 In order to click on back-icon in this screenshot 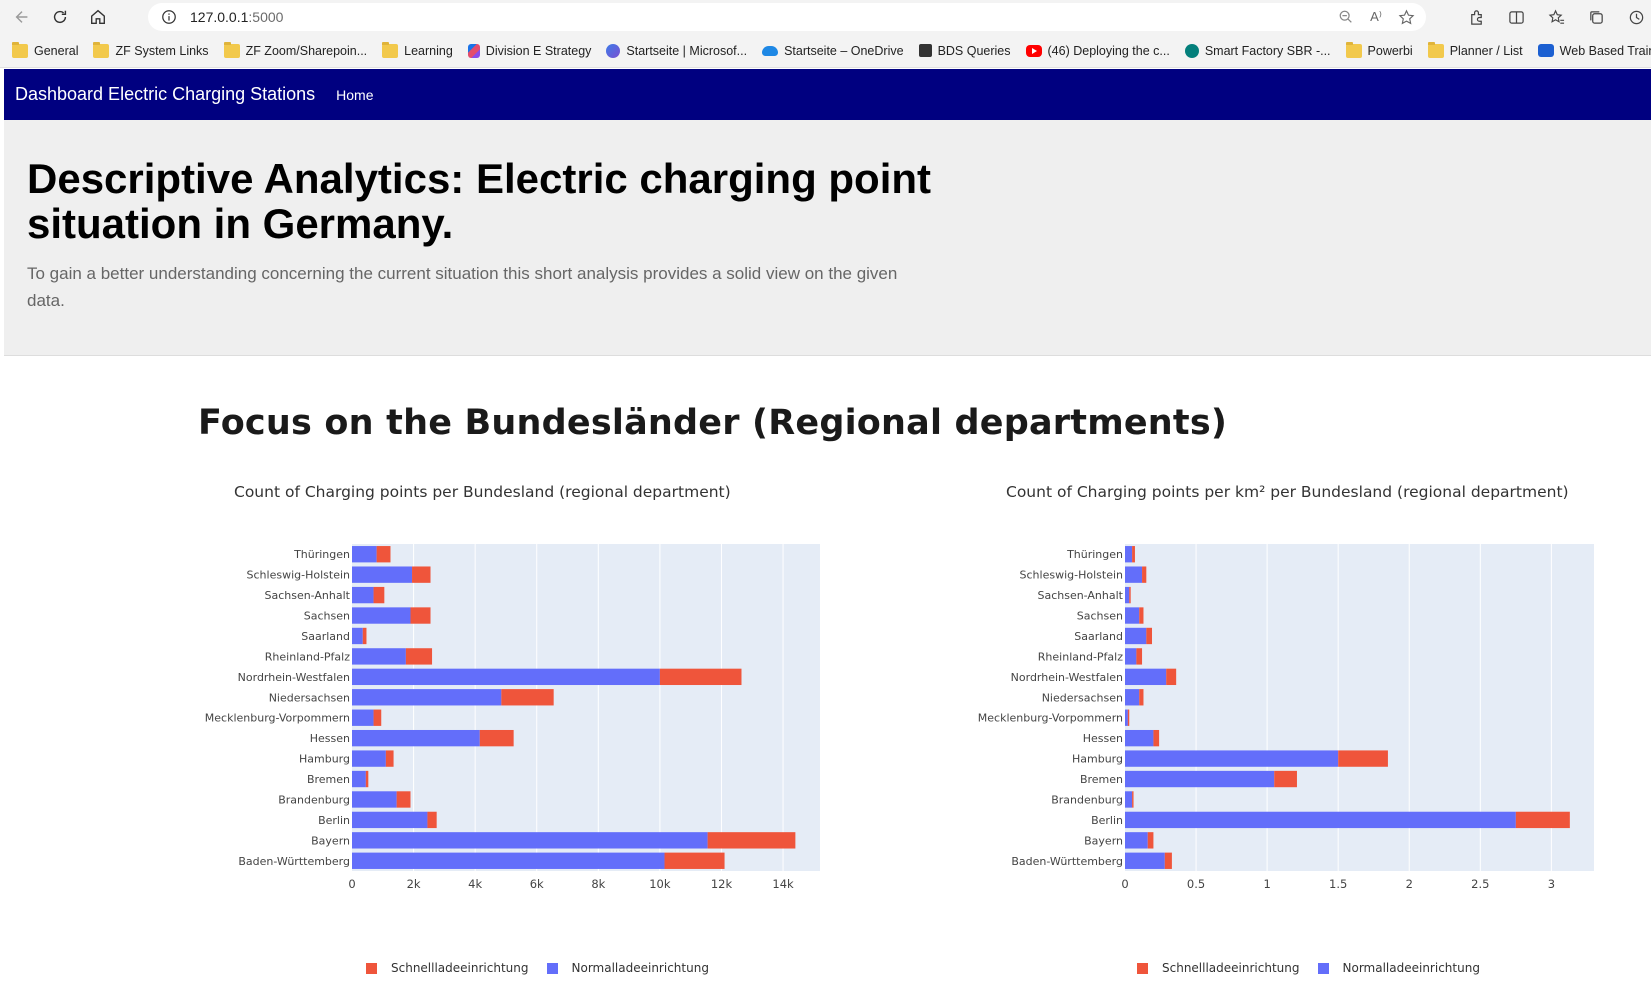, I will do `click(22, 17)`.